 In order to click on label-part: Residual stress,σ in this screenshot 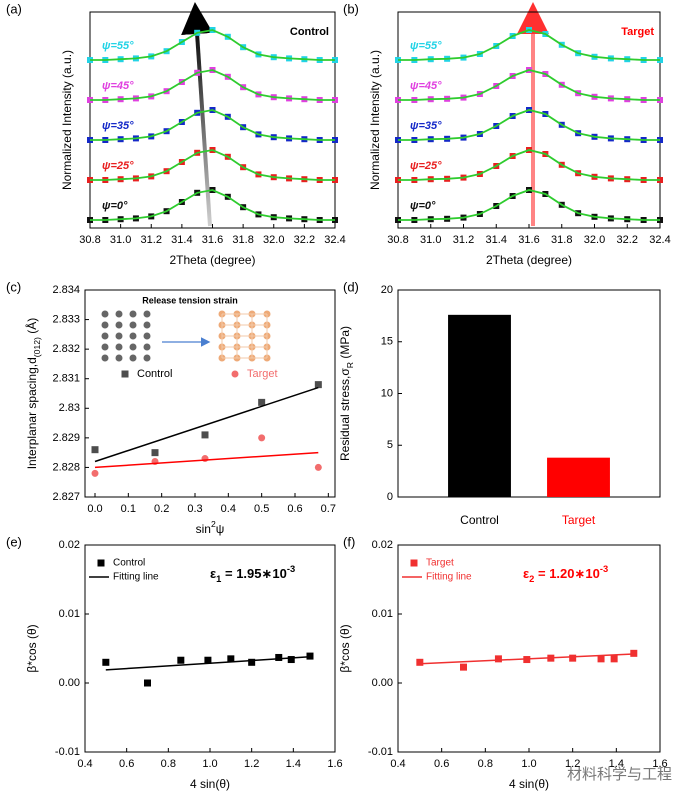, I will do `click(345, 414)`.